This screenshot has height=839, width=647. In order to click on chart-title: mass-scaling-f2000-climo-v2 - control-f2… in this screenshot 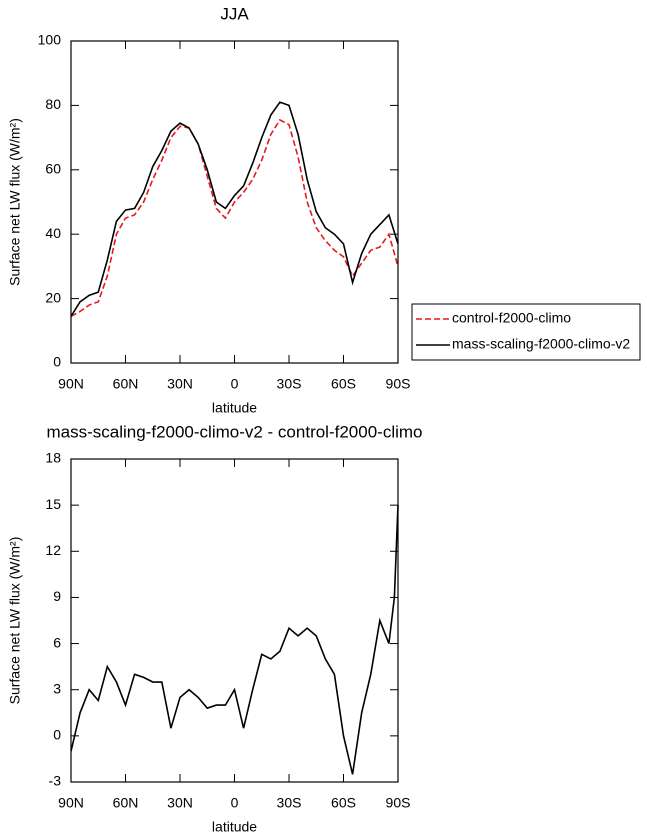, I will do `click(234, 431)`.